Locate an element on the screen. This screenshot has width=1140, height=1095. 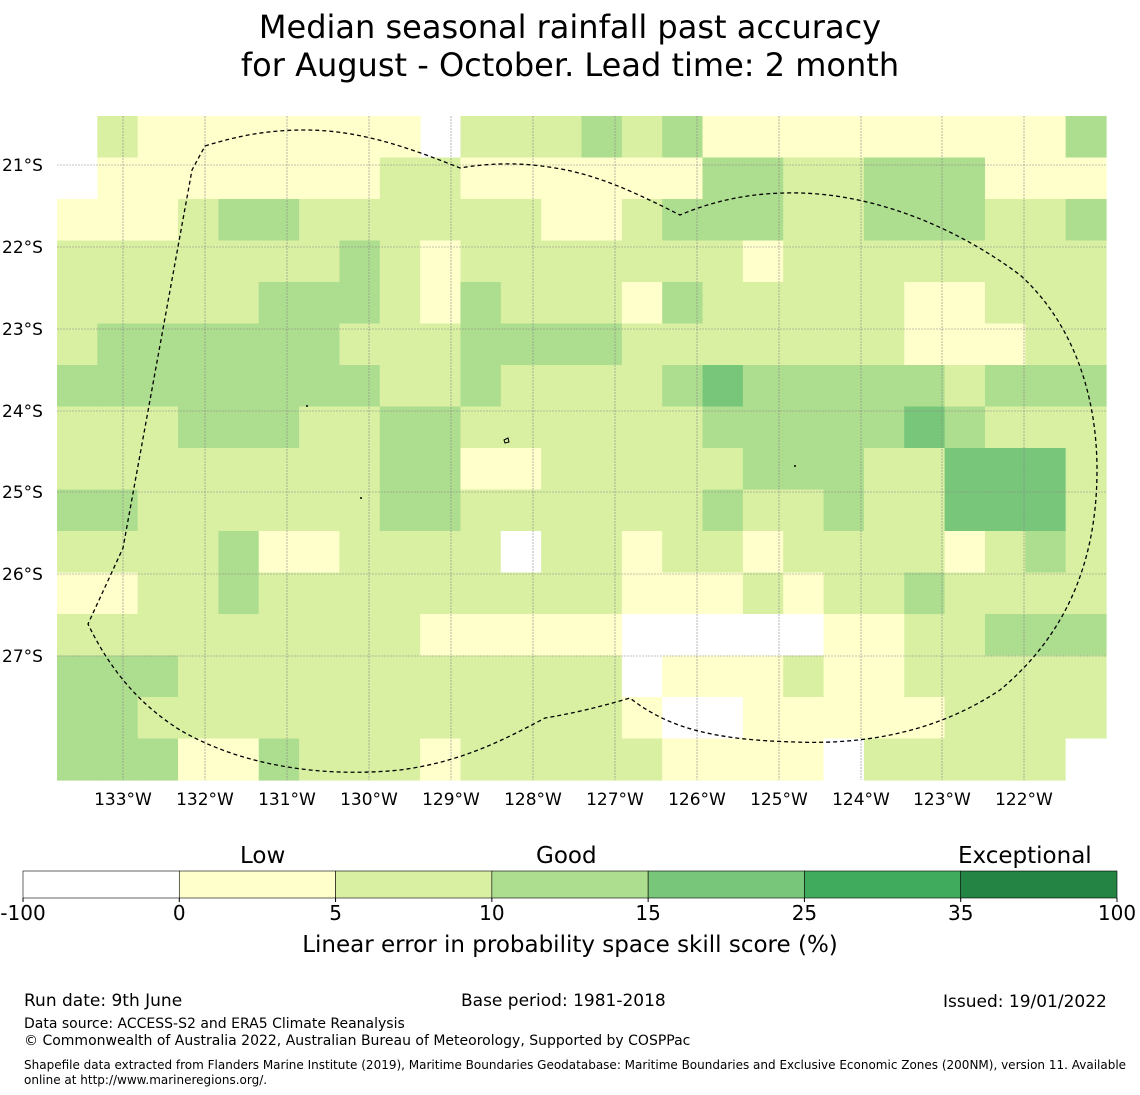
lat-label: 26°S is located at coordinates (22, 575).